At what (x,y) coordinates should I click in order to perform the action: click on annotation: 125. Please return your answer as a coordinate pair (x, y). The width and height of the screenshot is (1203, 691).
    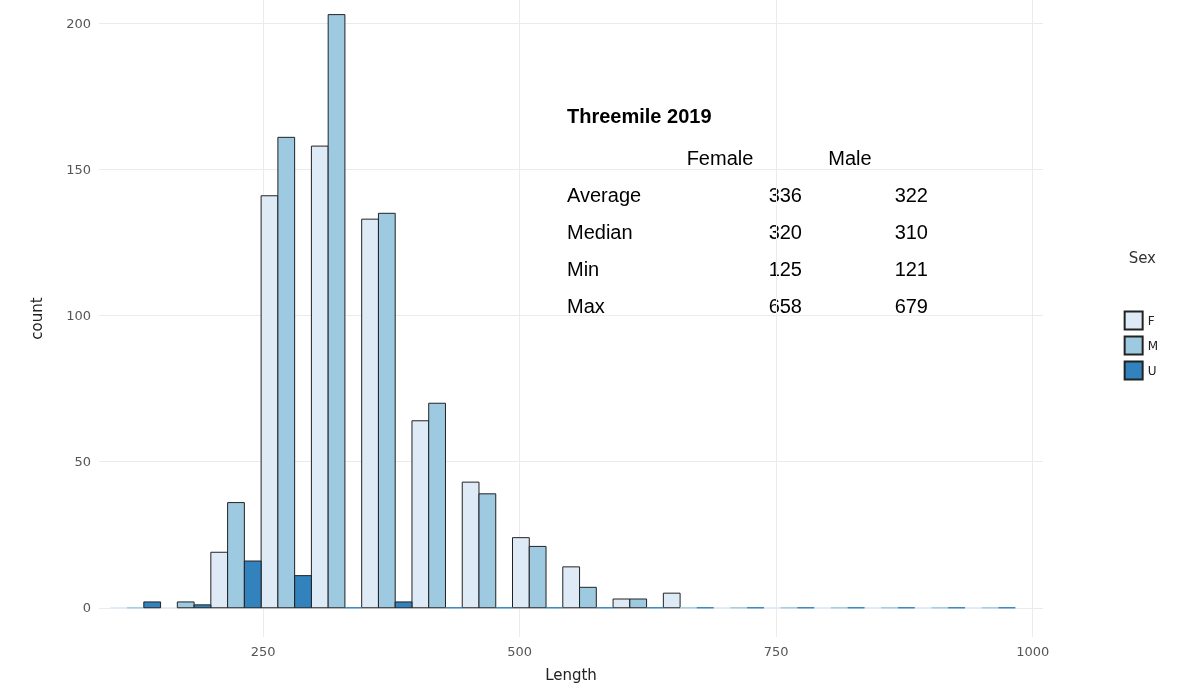
    Looking at the image, I should click on (785, 269).